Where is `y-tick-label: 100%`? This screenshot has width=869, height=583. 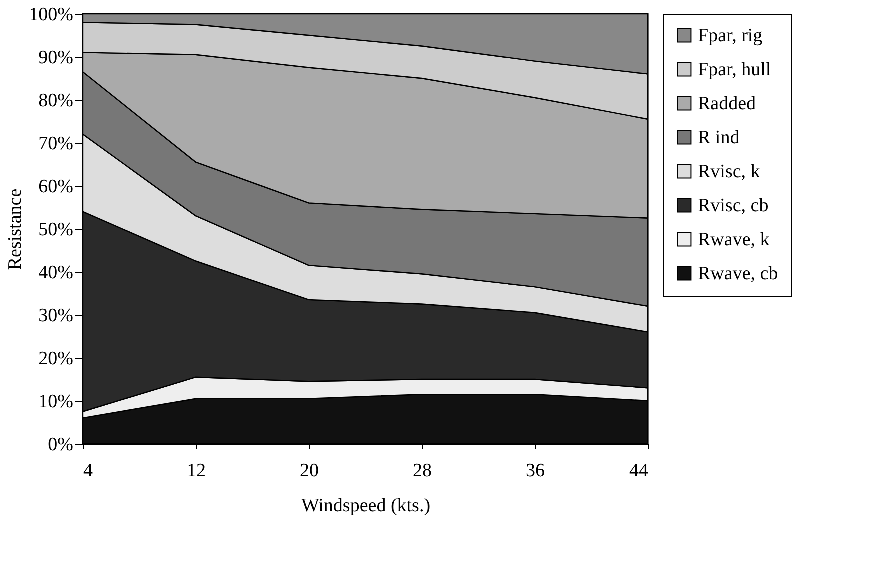
y-tick-label: 100% is located at coordinates (51, 15).